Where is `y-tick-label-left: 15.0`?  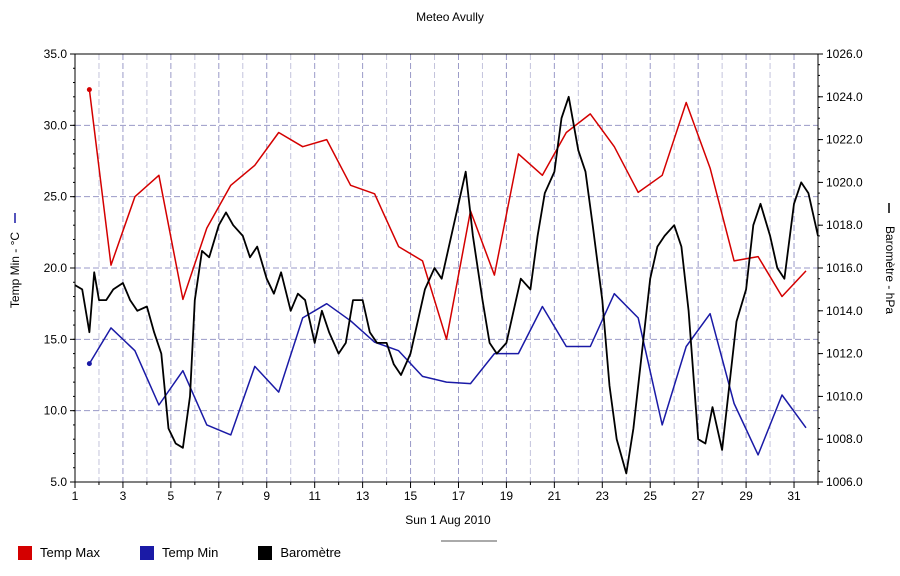
y-tick-label-left: 15.0 is located at coordinates (56, 339).